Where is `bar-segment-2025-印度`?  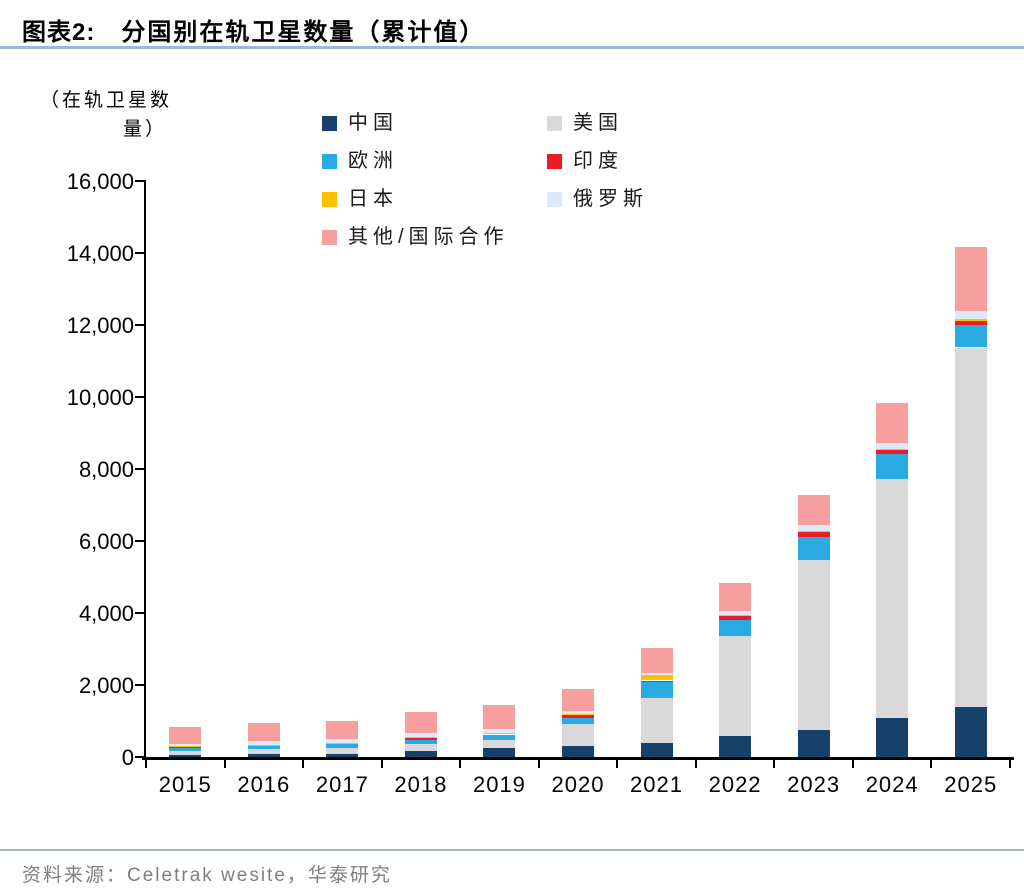 bar-segment-2025-印度 is located at coordinates (970, 322).